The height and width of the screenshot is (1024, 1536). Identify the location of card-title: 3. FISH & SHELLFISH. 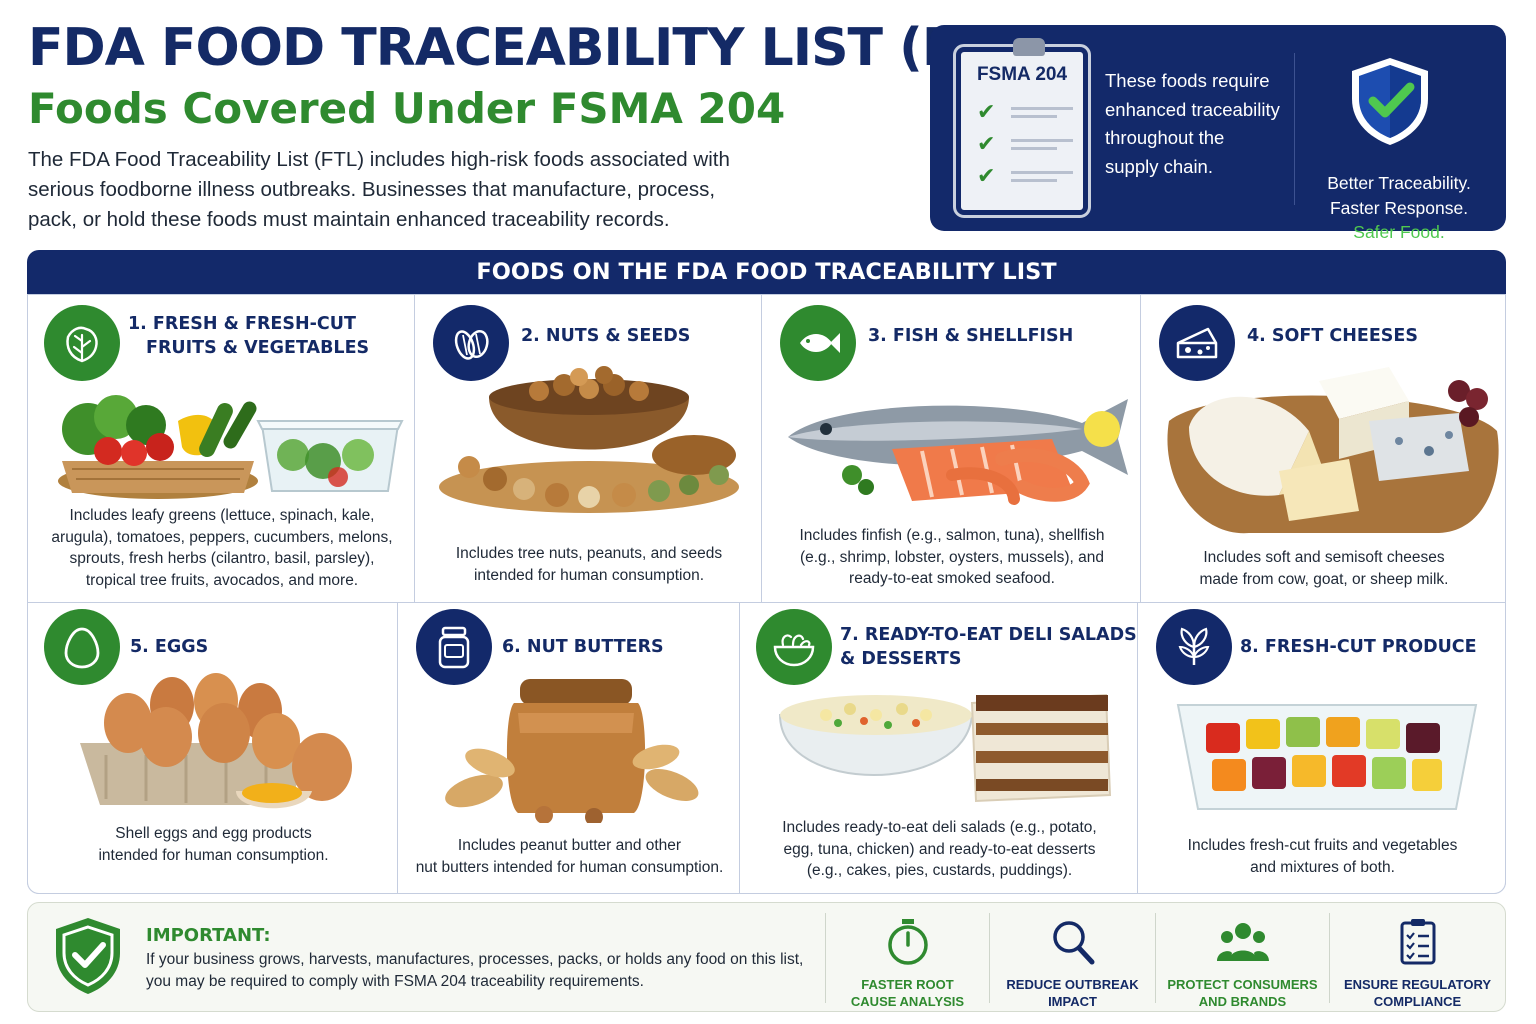
(971, 336).